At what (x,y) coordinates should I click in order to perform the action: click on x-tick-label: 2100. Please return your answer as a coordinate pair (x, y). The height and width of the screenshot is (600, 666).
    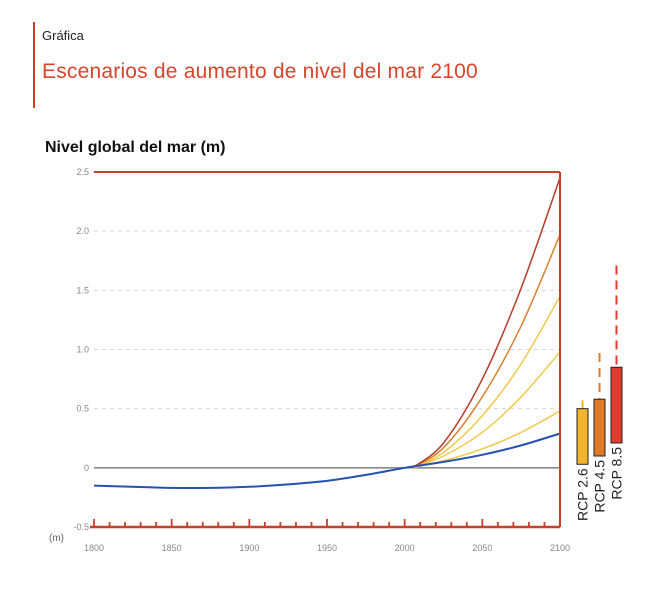
    Looking at the image, I should click on (560, 548).